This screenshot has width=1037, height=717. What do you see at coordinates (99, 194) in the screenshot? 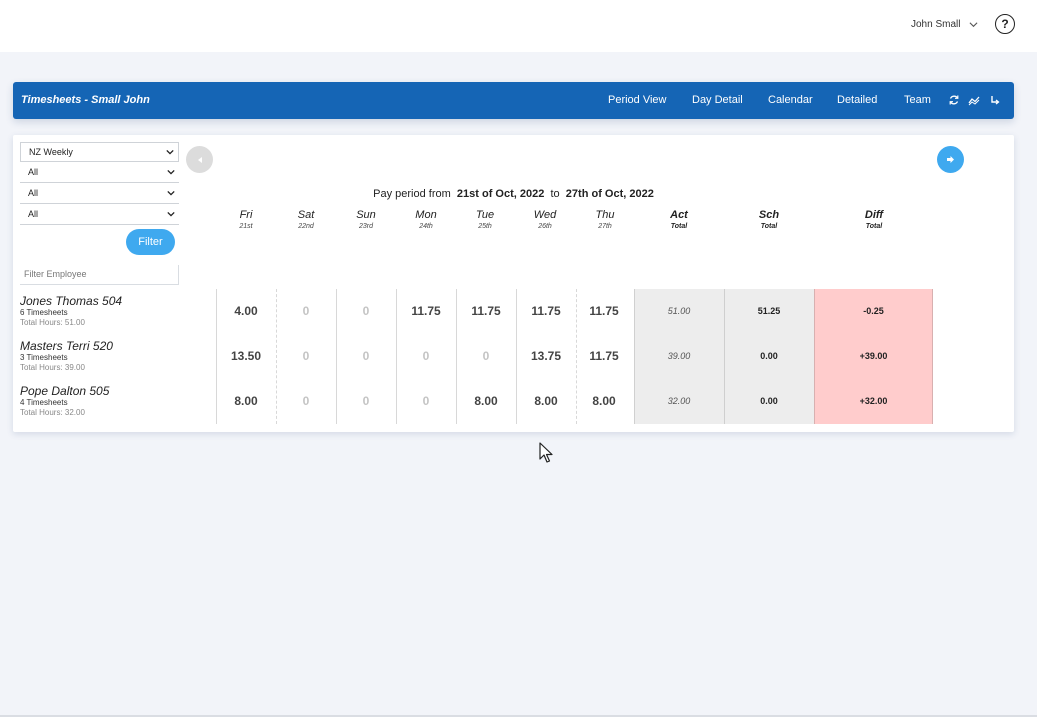
I see `filter-select-2: All` at bounding box center [99, 194].